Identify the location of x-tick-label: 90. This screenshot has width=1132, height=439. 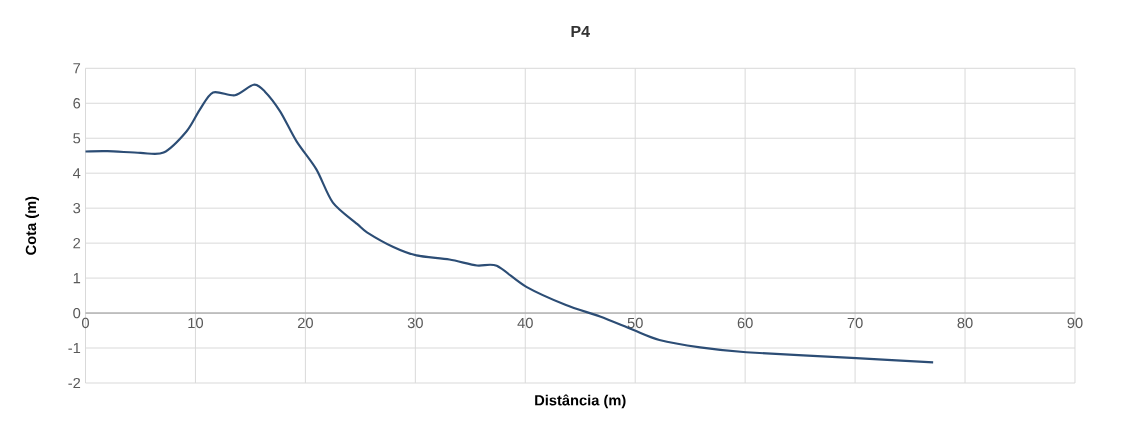
(1075, 323).